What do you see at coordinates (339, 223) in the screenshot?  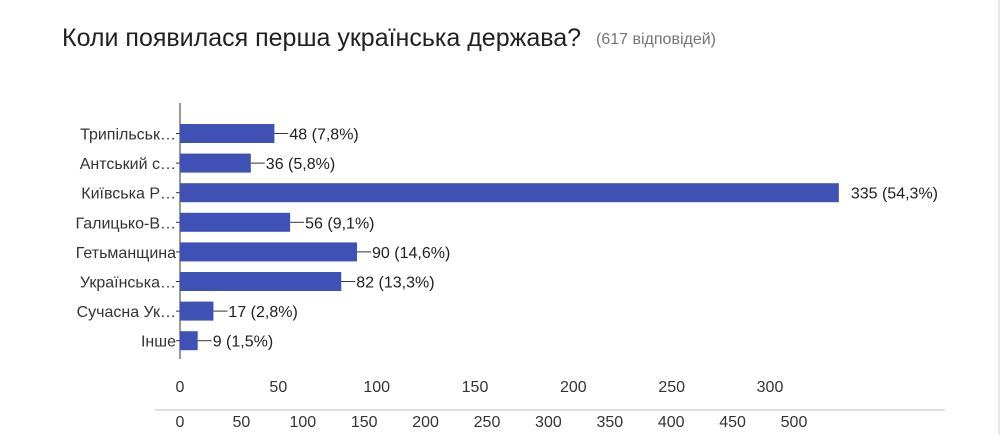 I see `data-label: 56 (9,1%)` at bounding box center [339, 223].